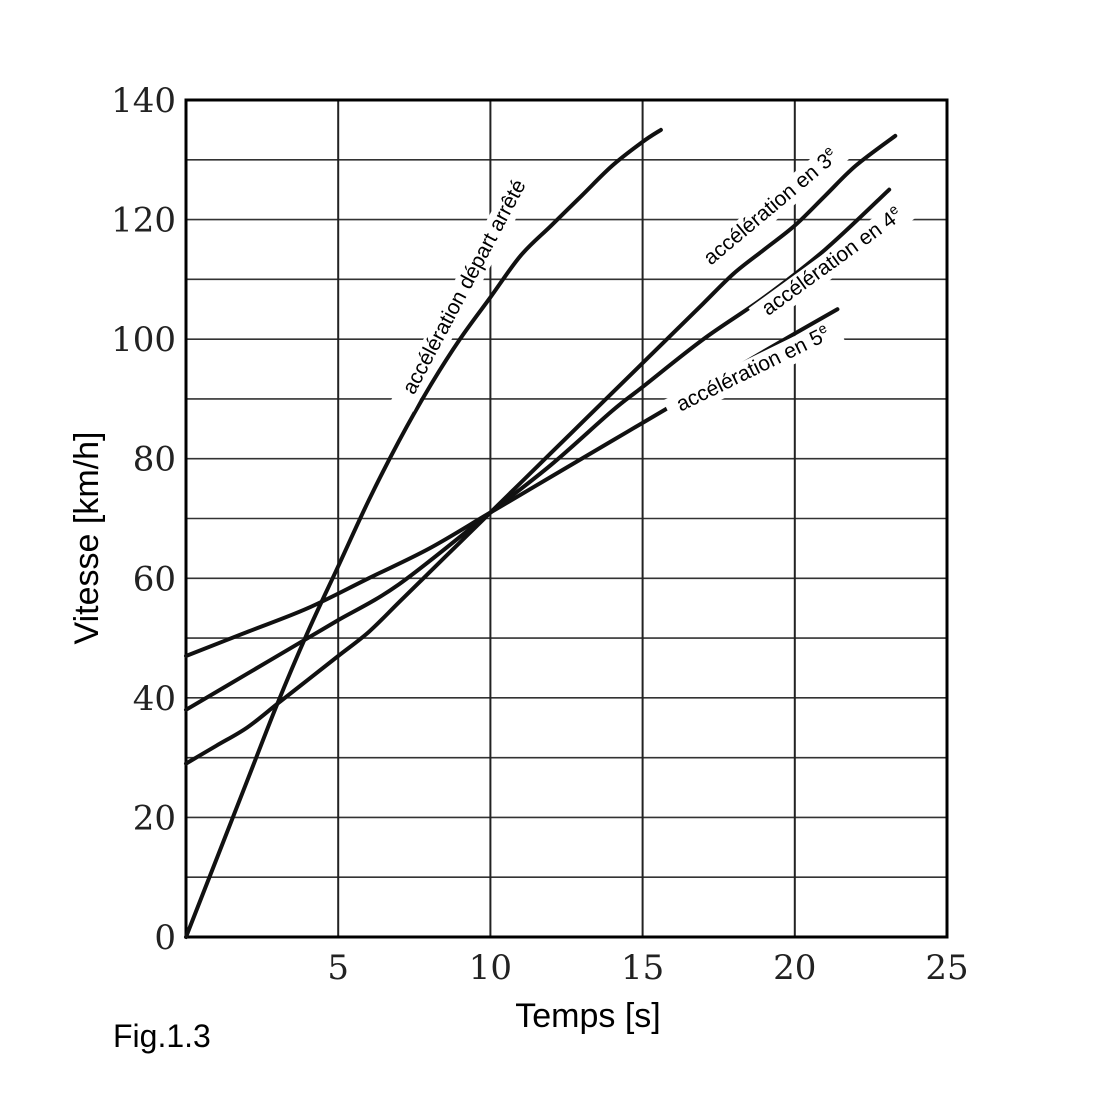 The image size is (1100, 1100). I want to click on x-tick-label: 10, so click(490, 968).